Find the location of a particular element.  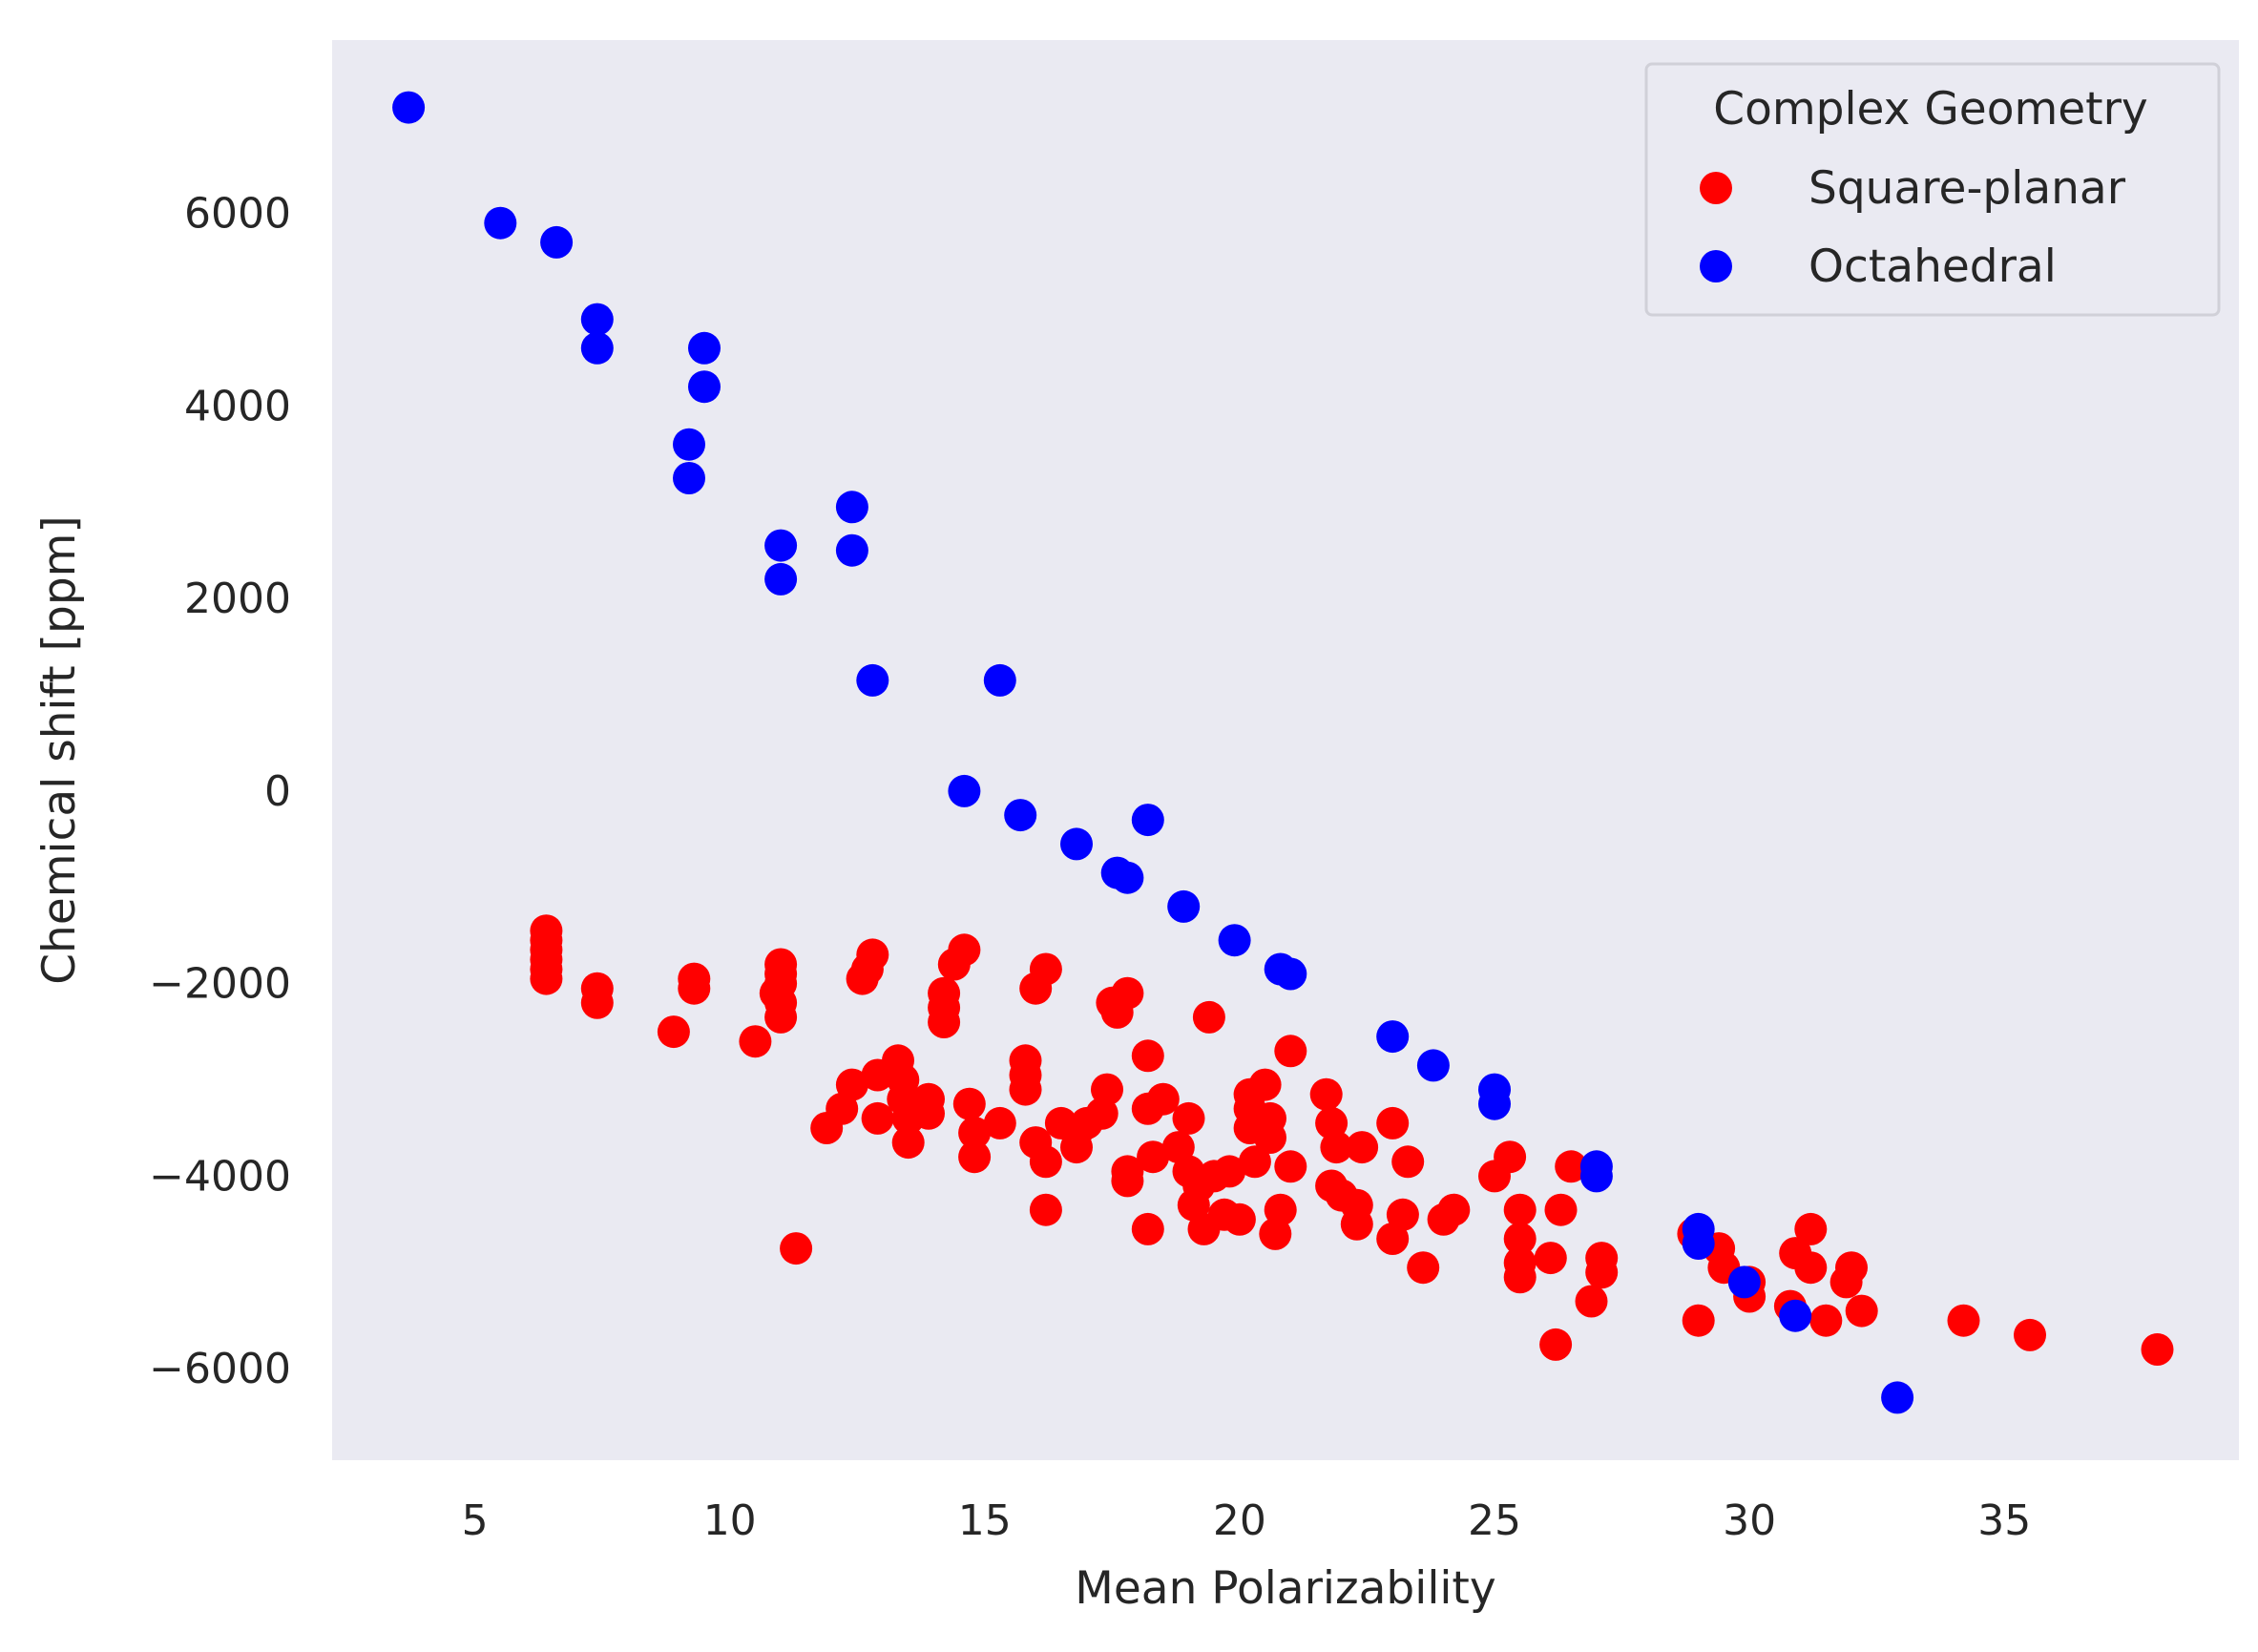

x-axis-title: Mean Polarizability is located at coordinates (1285, 1588).